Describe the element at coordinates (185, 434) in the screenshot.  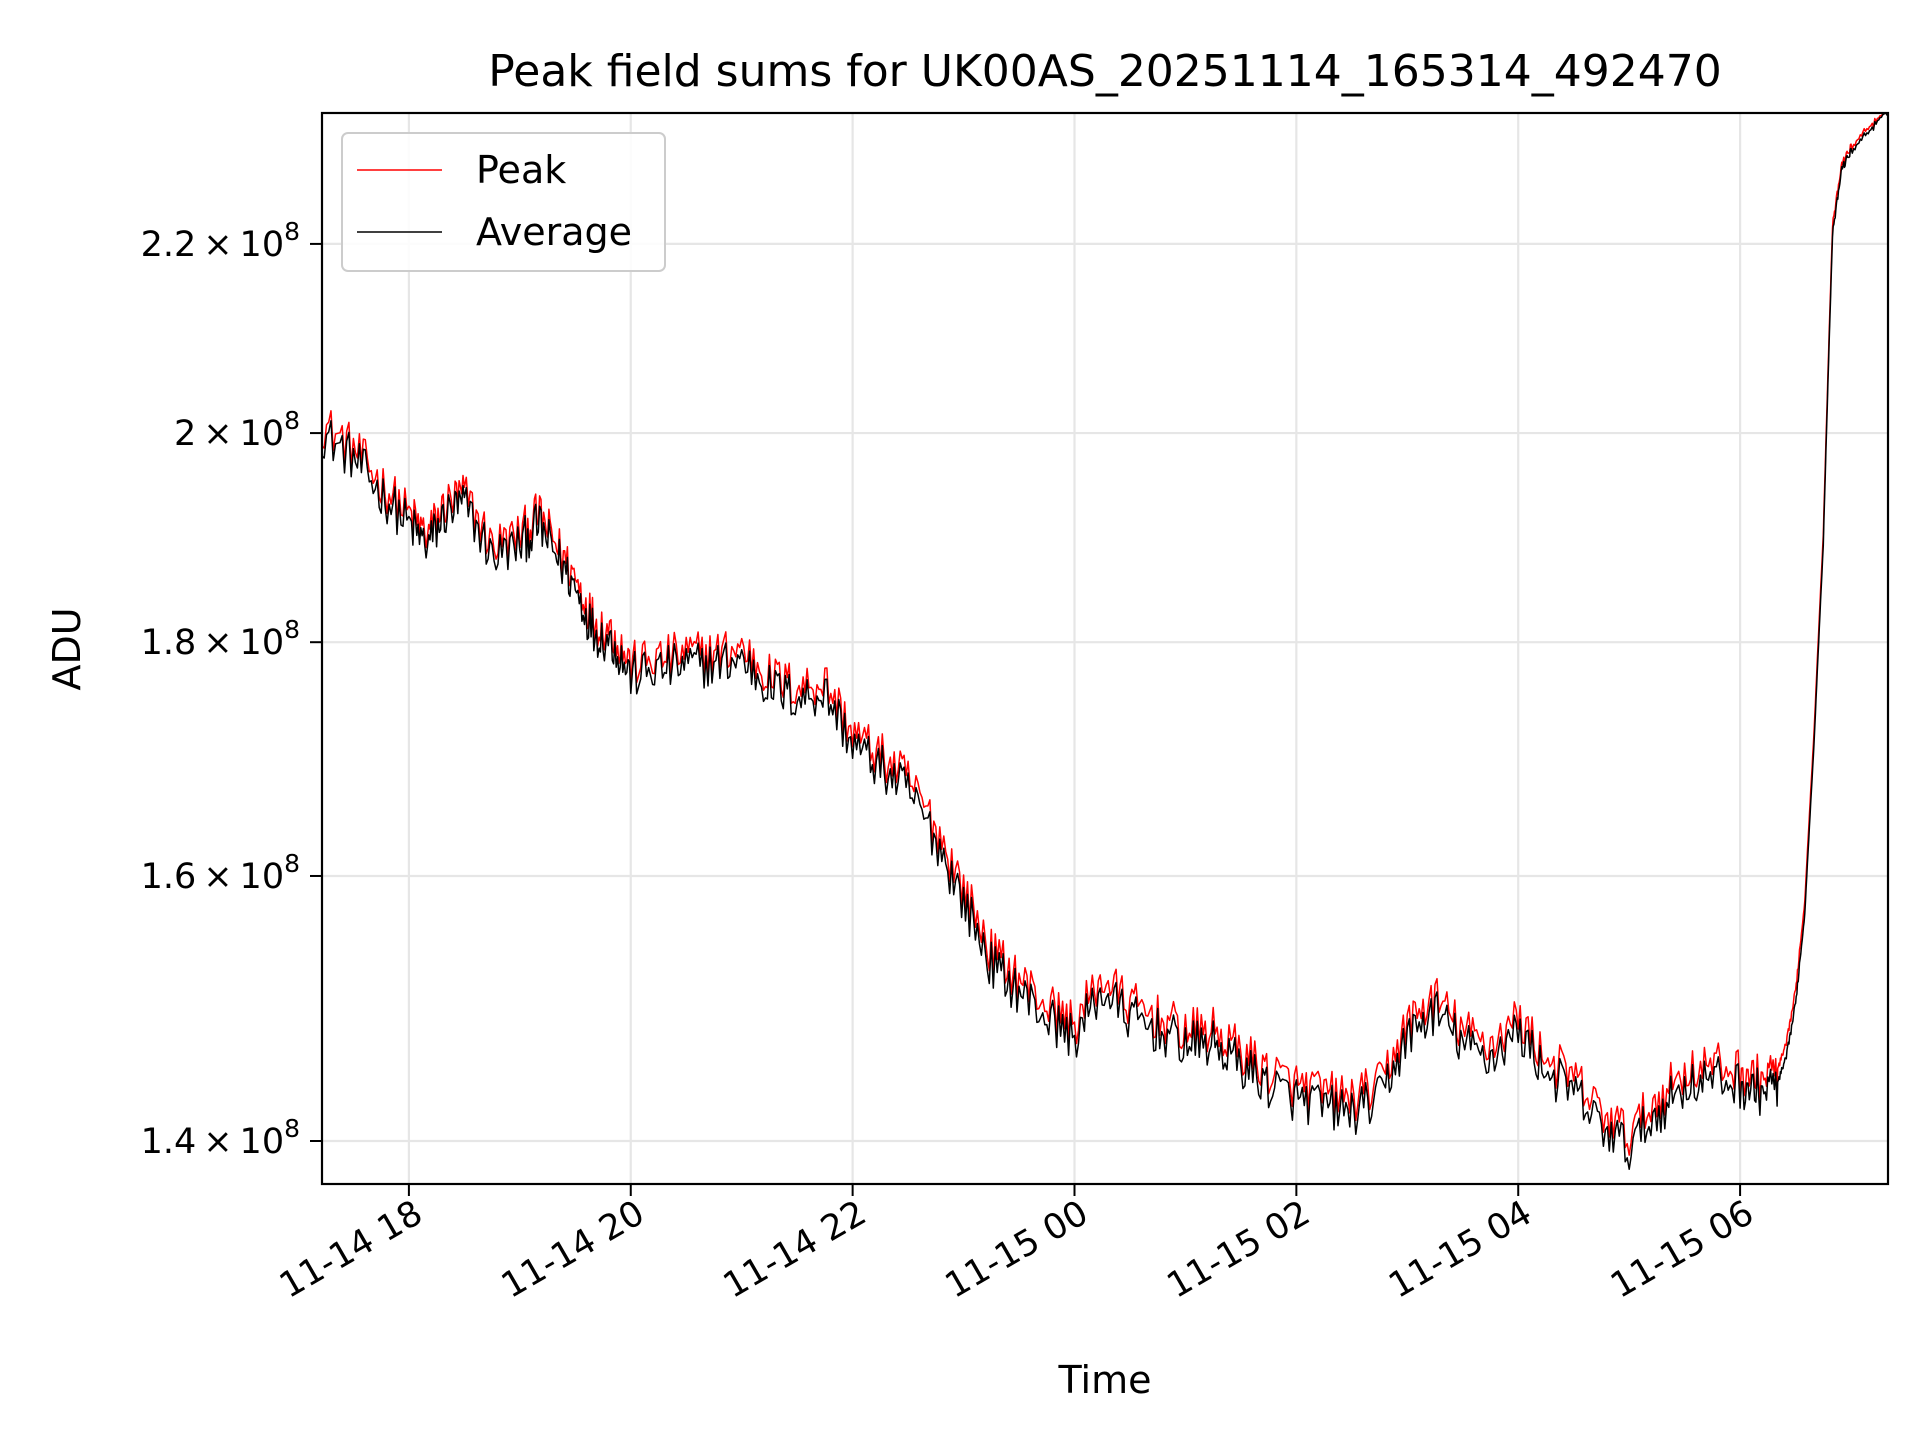
I see `y-tick-mantissa: 2` at that location.